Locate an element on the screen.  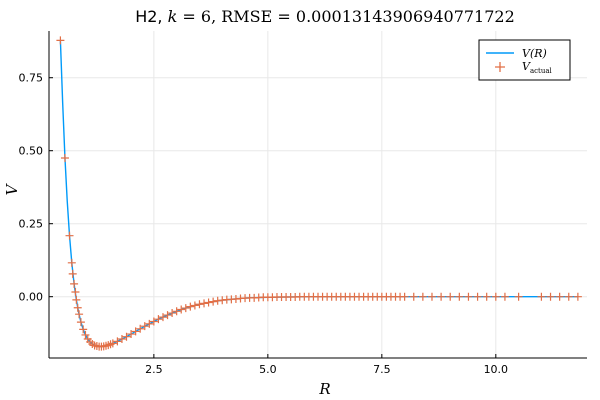
legend-marker-swatch is located at coordinates (500, 67).